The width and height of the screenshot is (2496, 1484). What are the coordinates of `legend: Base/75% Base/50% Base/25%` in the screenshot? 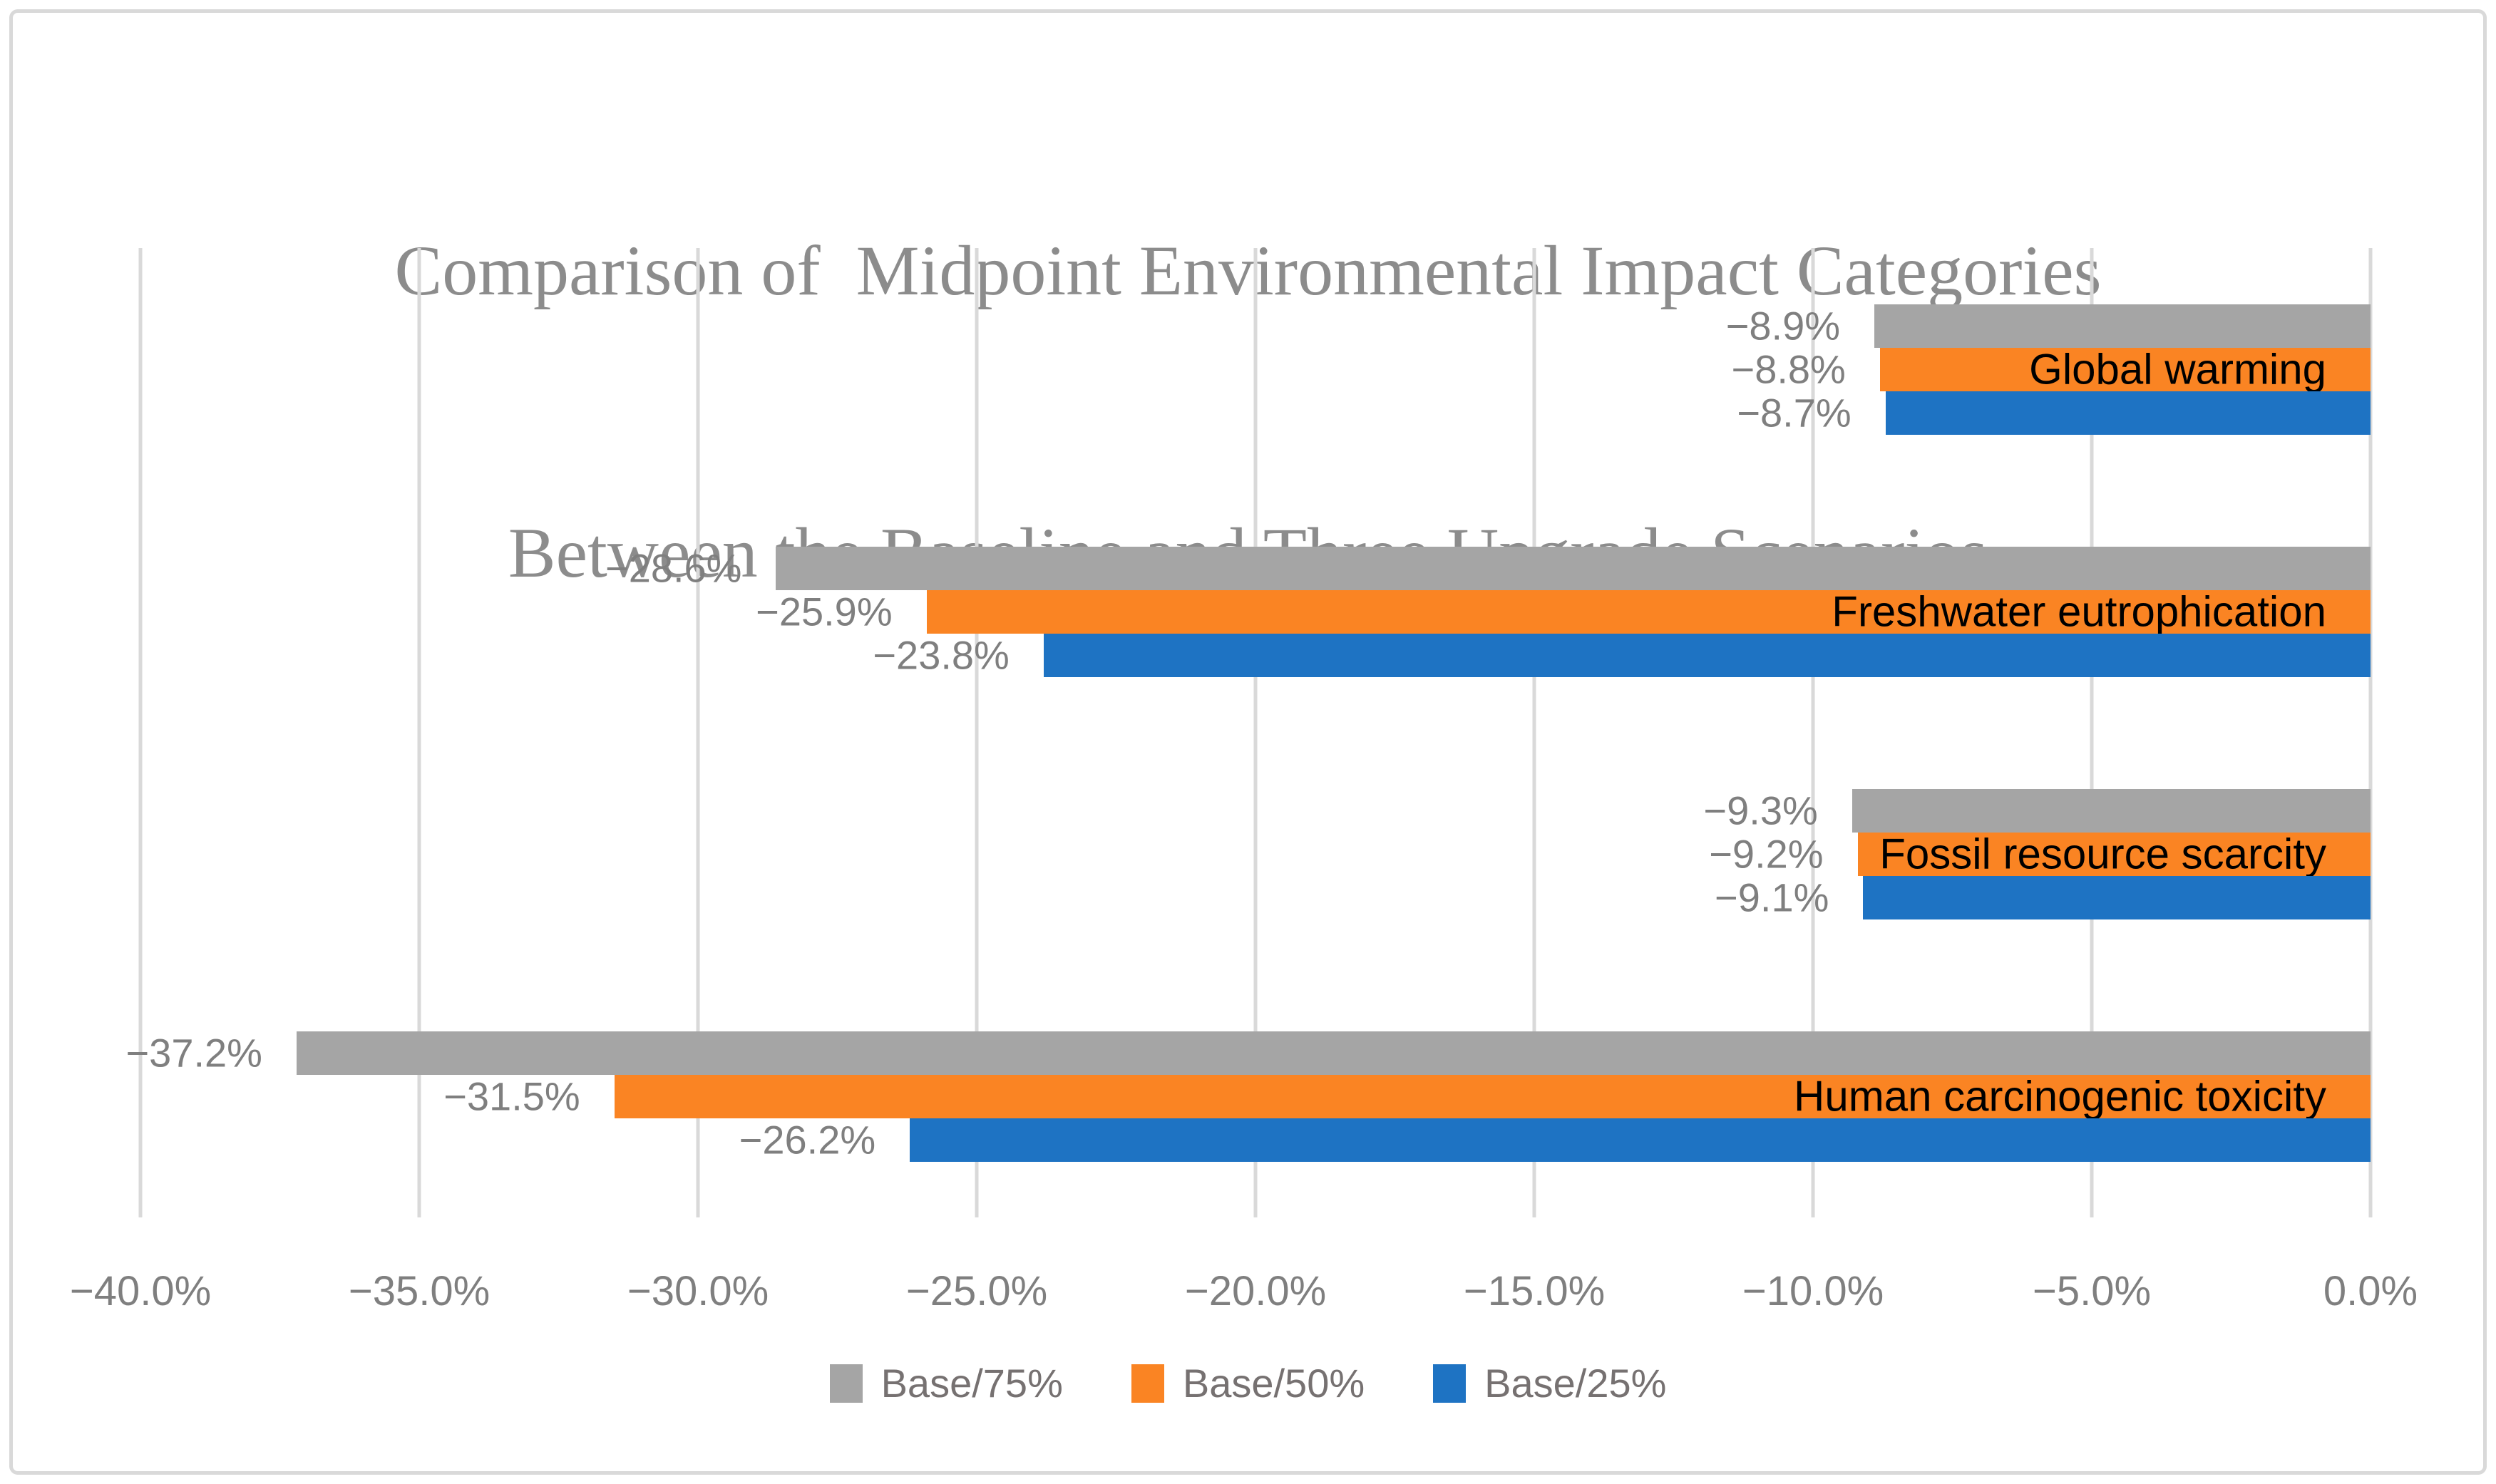 It's located at (1248, 1383).